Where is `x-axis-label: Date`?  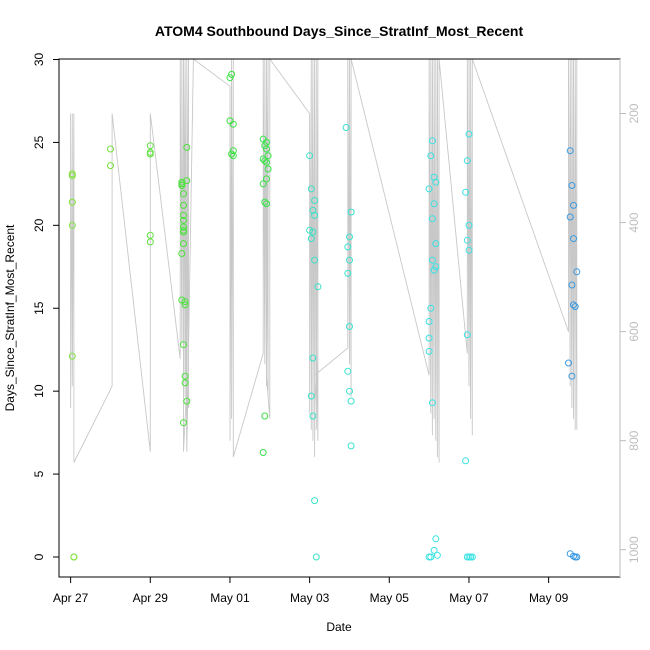
x-axis-label: Date is located at coordinates (339, 627).